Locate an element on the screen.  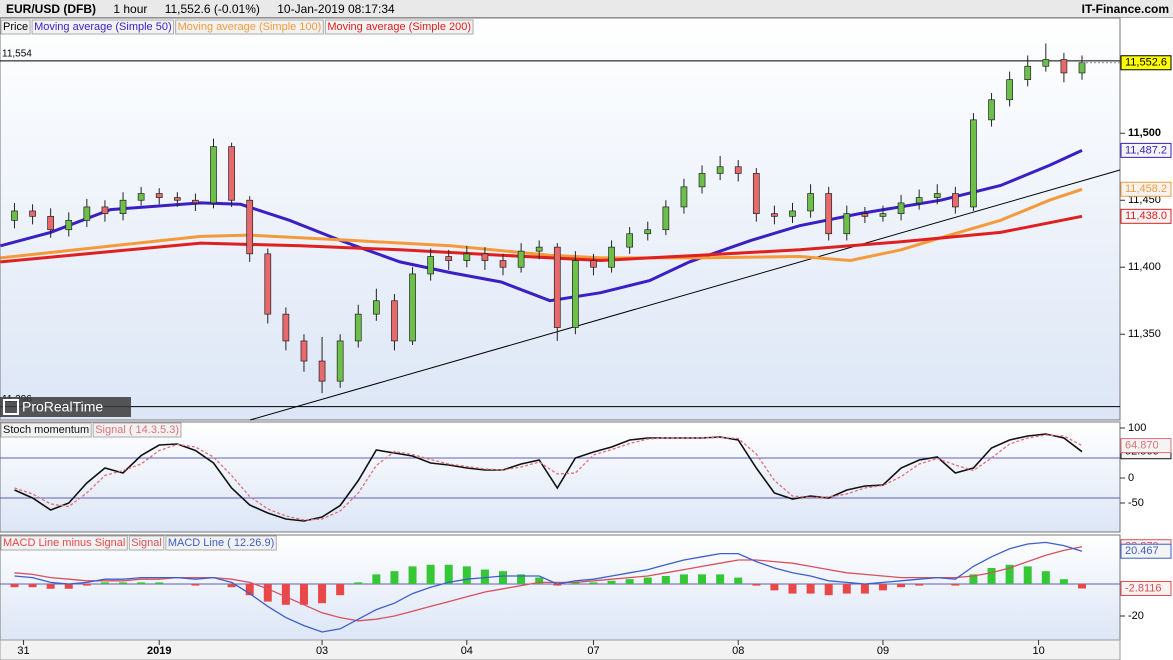
x-tick-label: 31 is located at coordinates (23, 651).